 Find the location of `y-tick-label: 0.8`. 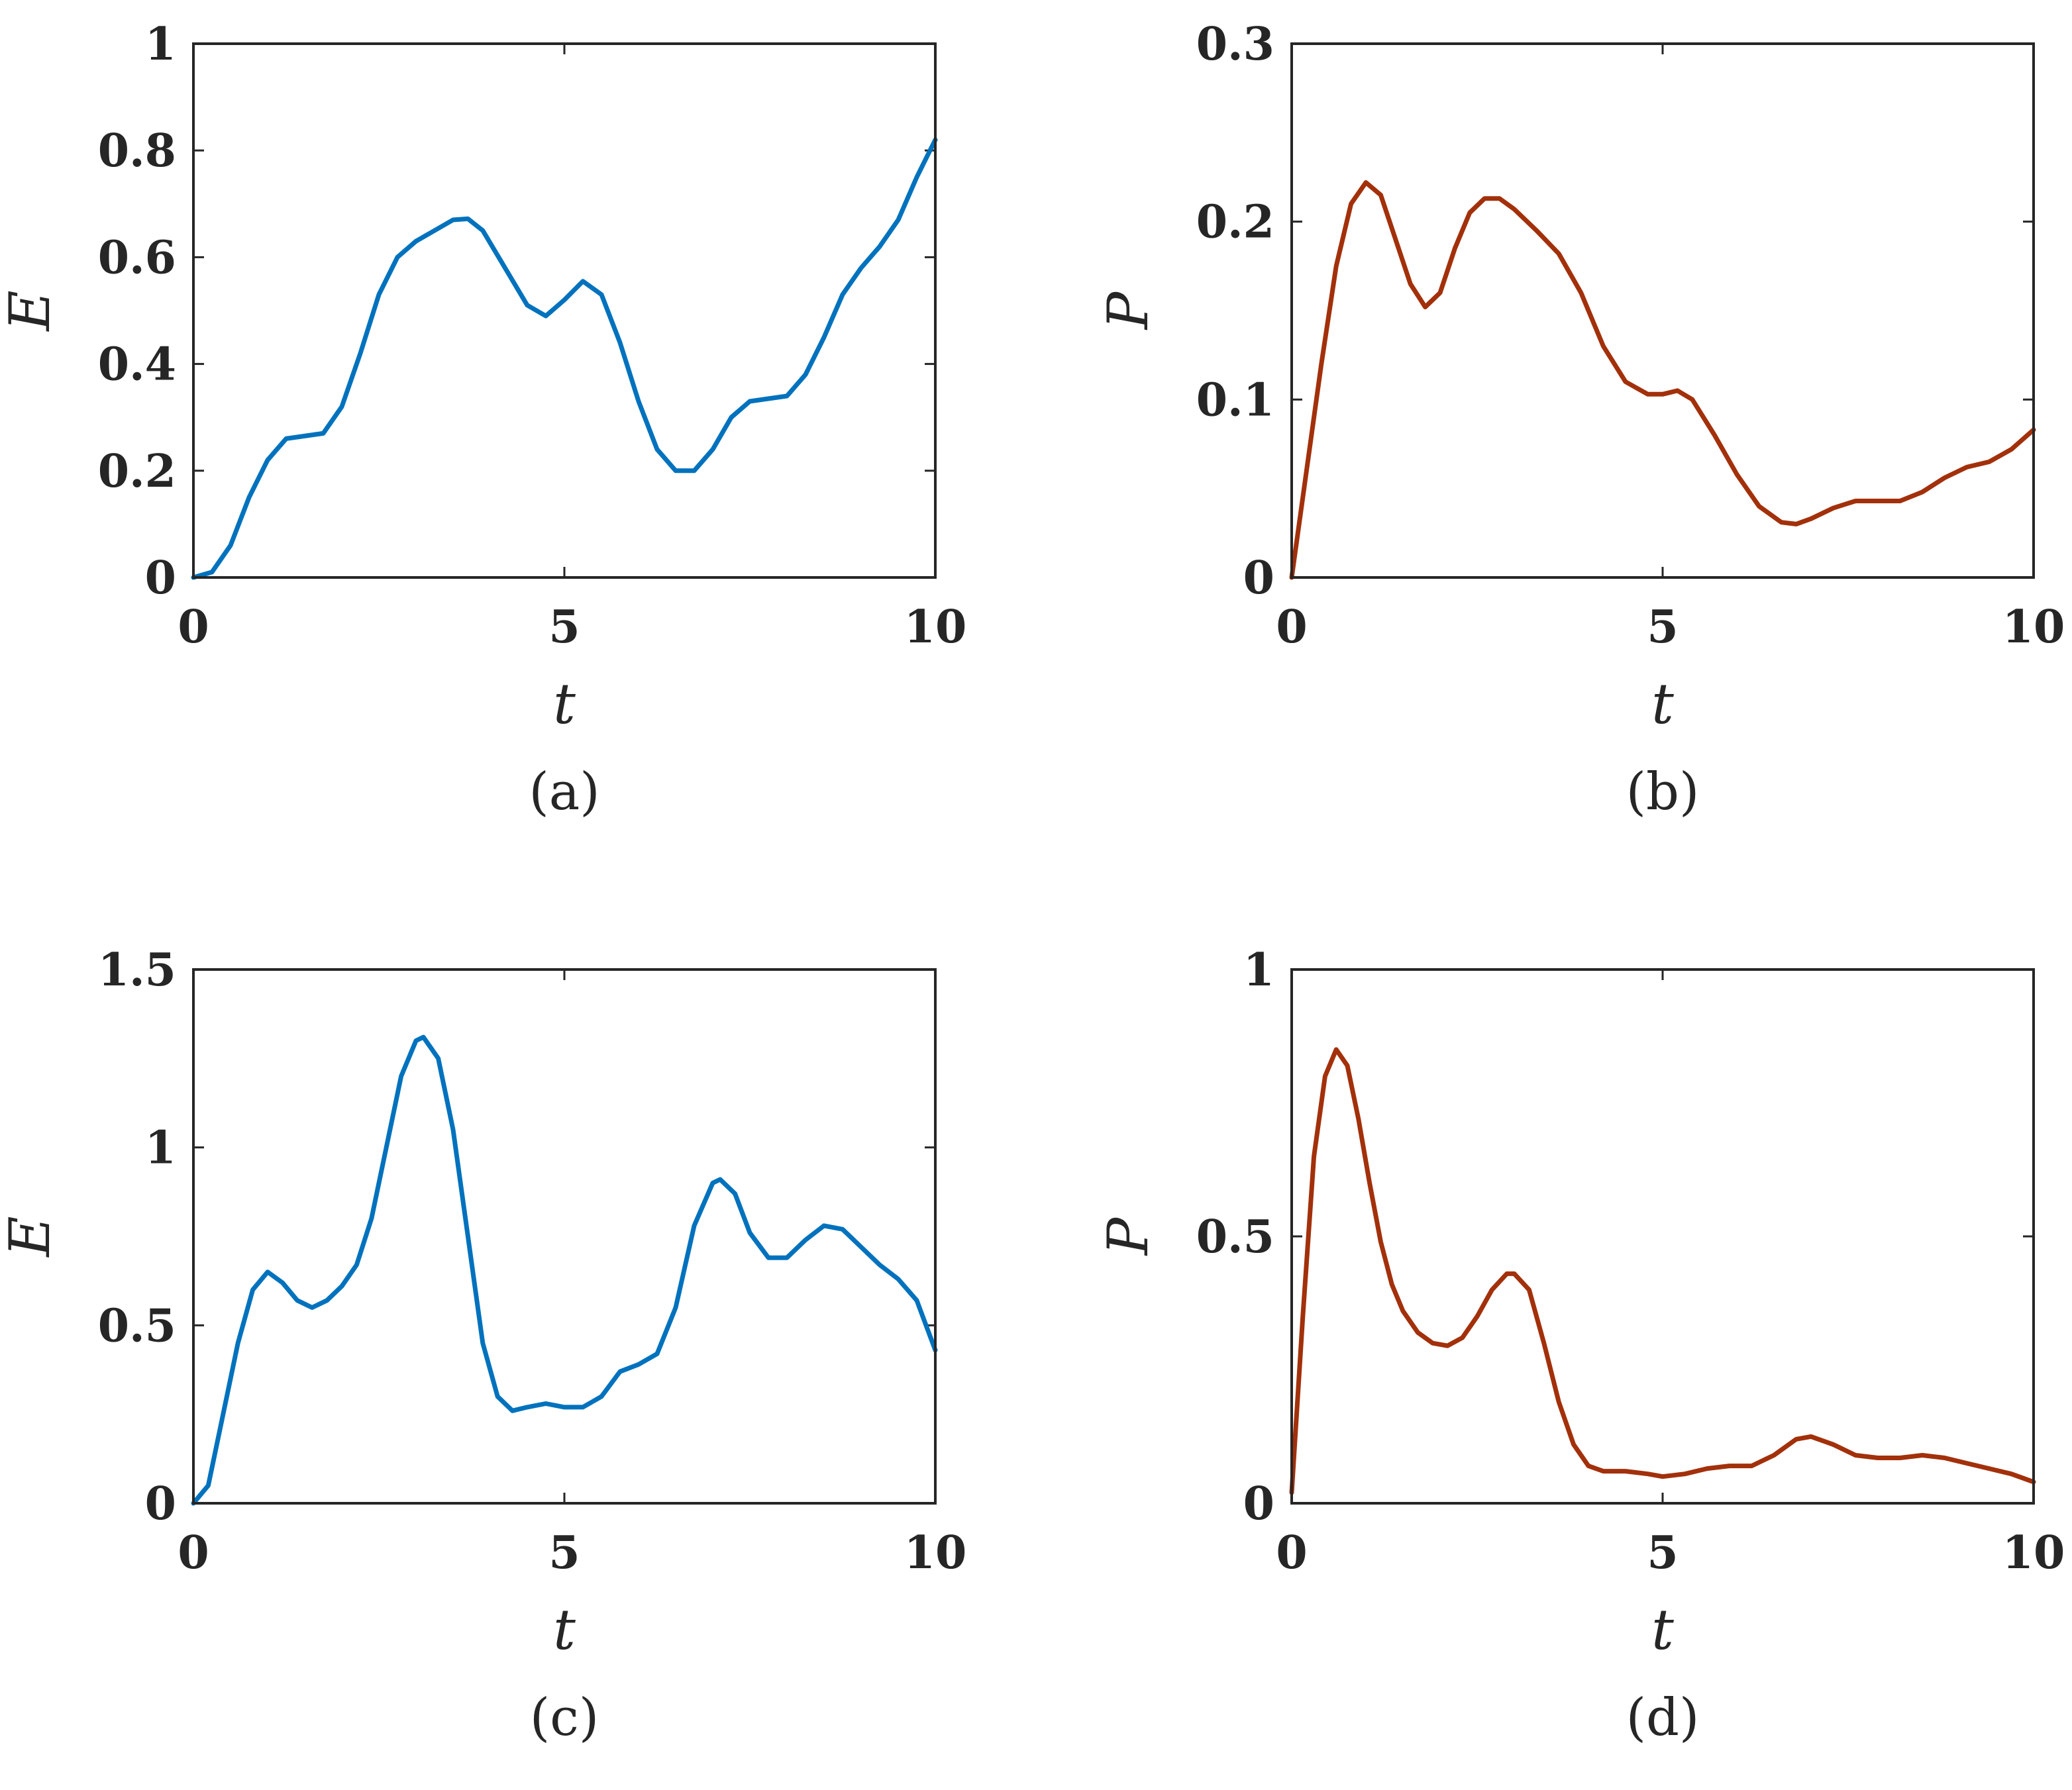

y-tick-label: 0.8 is located at coordinates (137, 151).